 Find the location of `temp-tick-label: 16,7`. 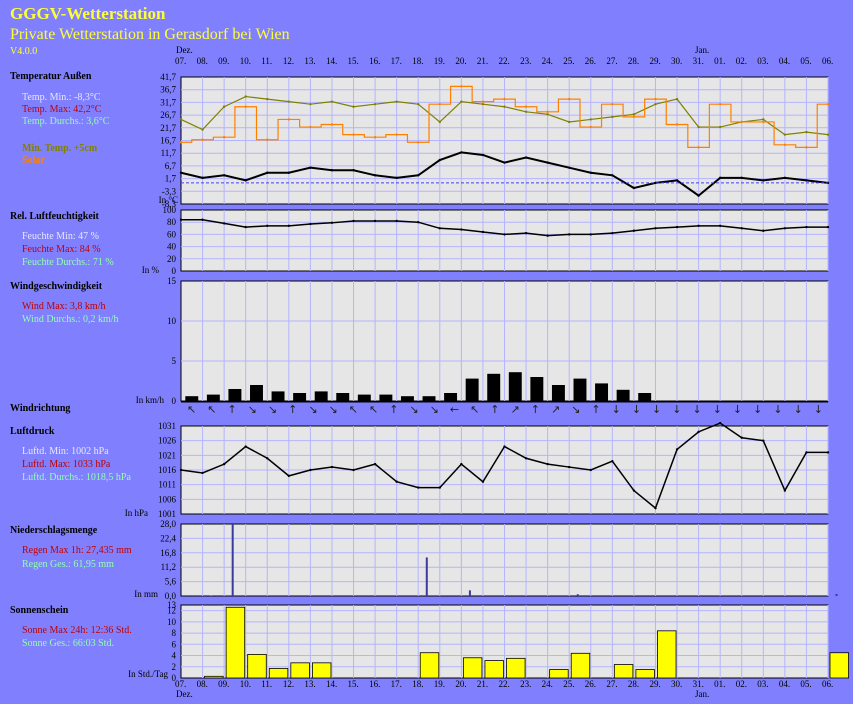

temp-tick-label: 16,7 is located at coordinates (168, 141).